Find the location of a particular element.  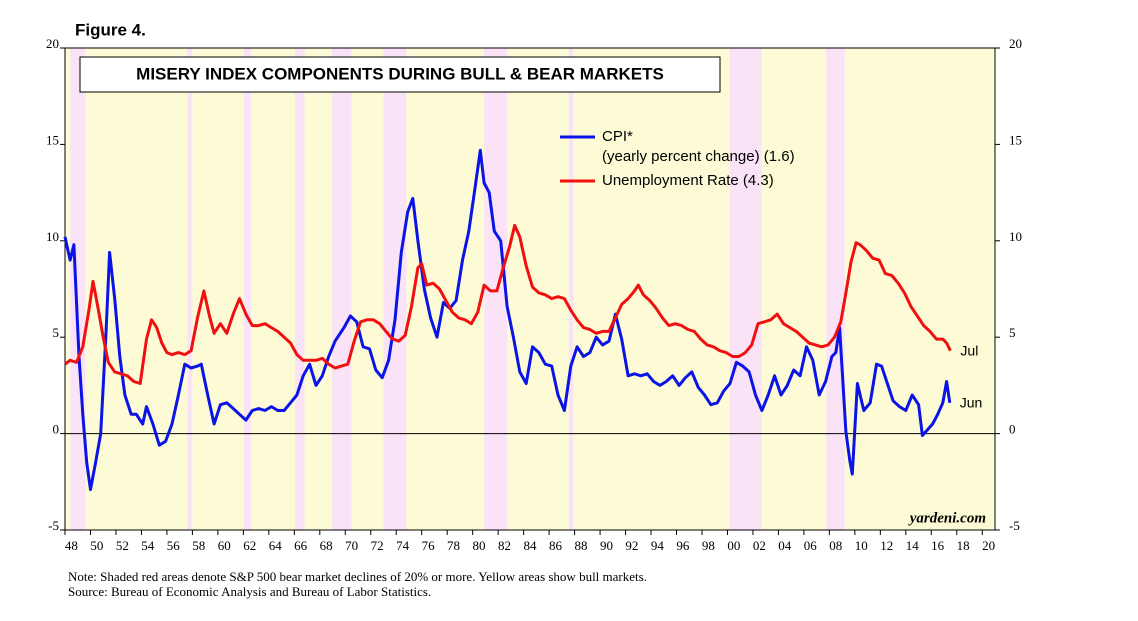

x-tick-label: 72 is located at coordinates (377, 545).